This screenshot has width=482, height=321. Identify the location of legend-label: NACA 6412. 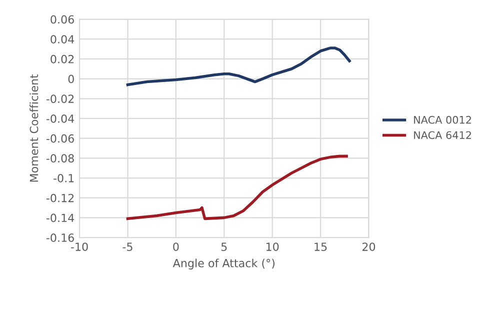
(442, 135).